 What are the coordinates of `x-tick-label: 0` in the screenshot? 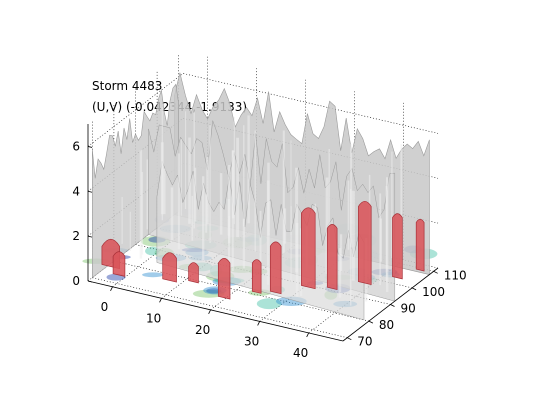 It's located at (105, 307).